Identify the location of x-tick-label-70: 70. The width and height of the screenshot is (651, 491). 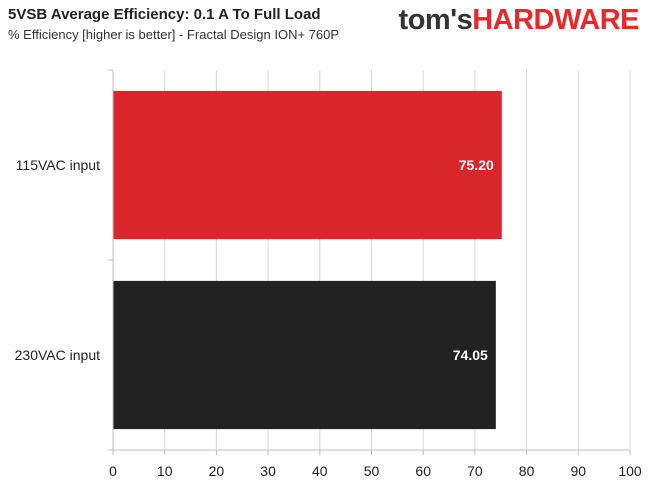
(475, 471).